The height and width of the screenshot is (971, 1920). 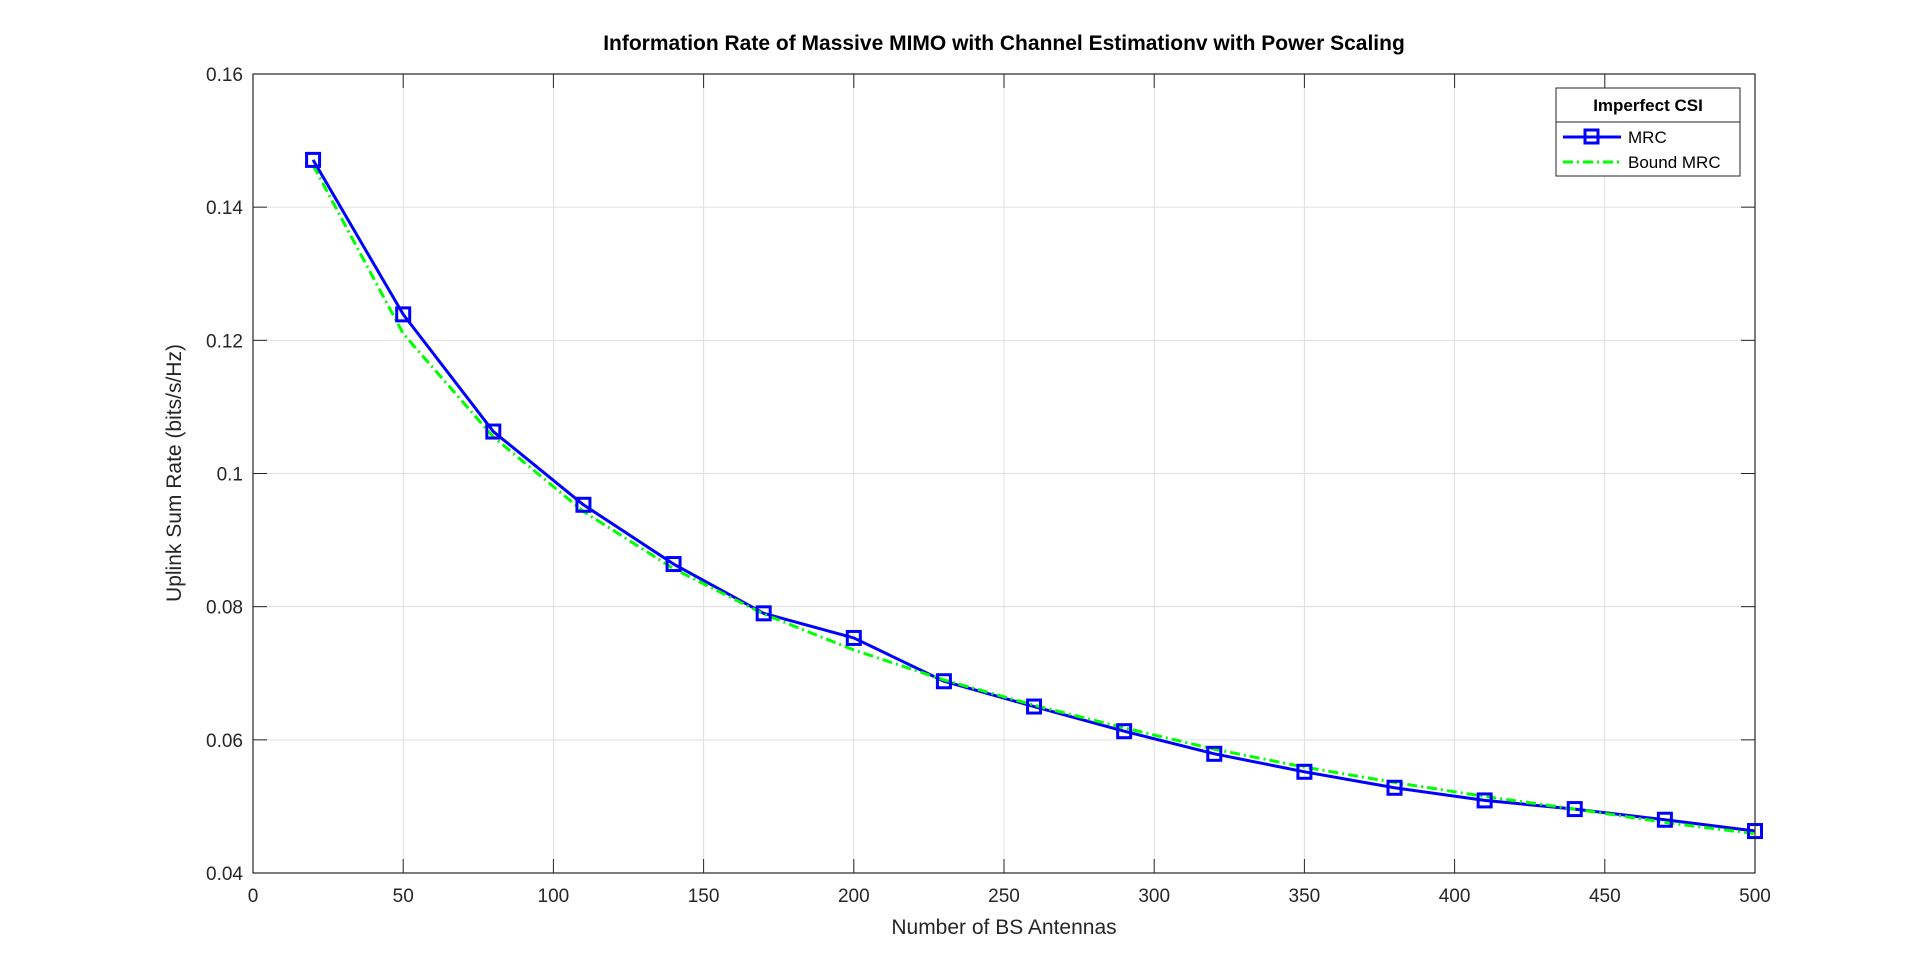 I want to click on x-tick-labels: 0 50 100 150 200 250 300 350 400 450 500, so click(x=1009, y=896).